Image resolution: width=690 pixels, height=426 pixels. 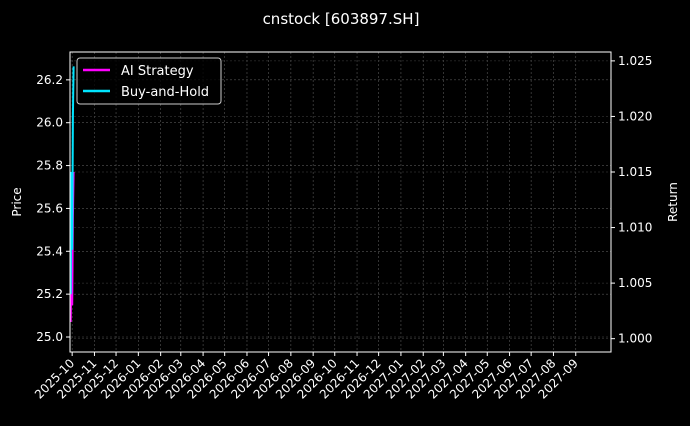 What do you see at coordinates (631, 200) in the screenshot?
I see `y-axis-right: 1.000 1.005 1.010 1.015 1.020 1.025` at bounding box center [631, 200].